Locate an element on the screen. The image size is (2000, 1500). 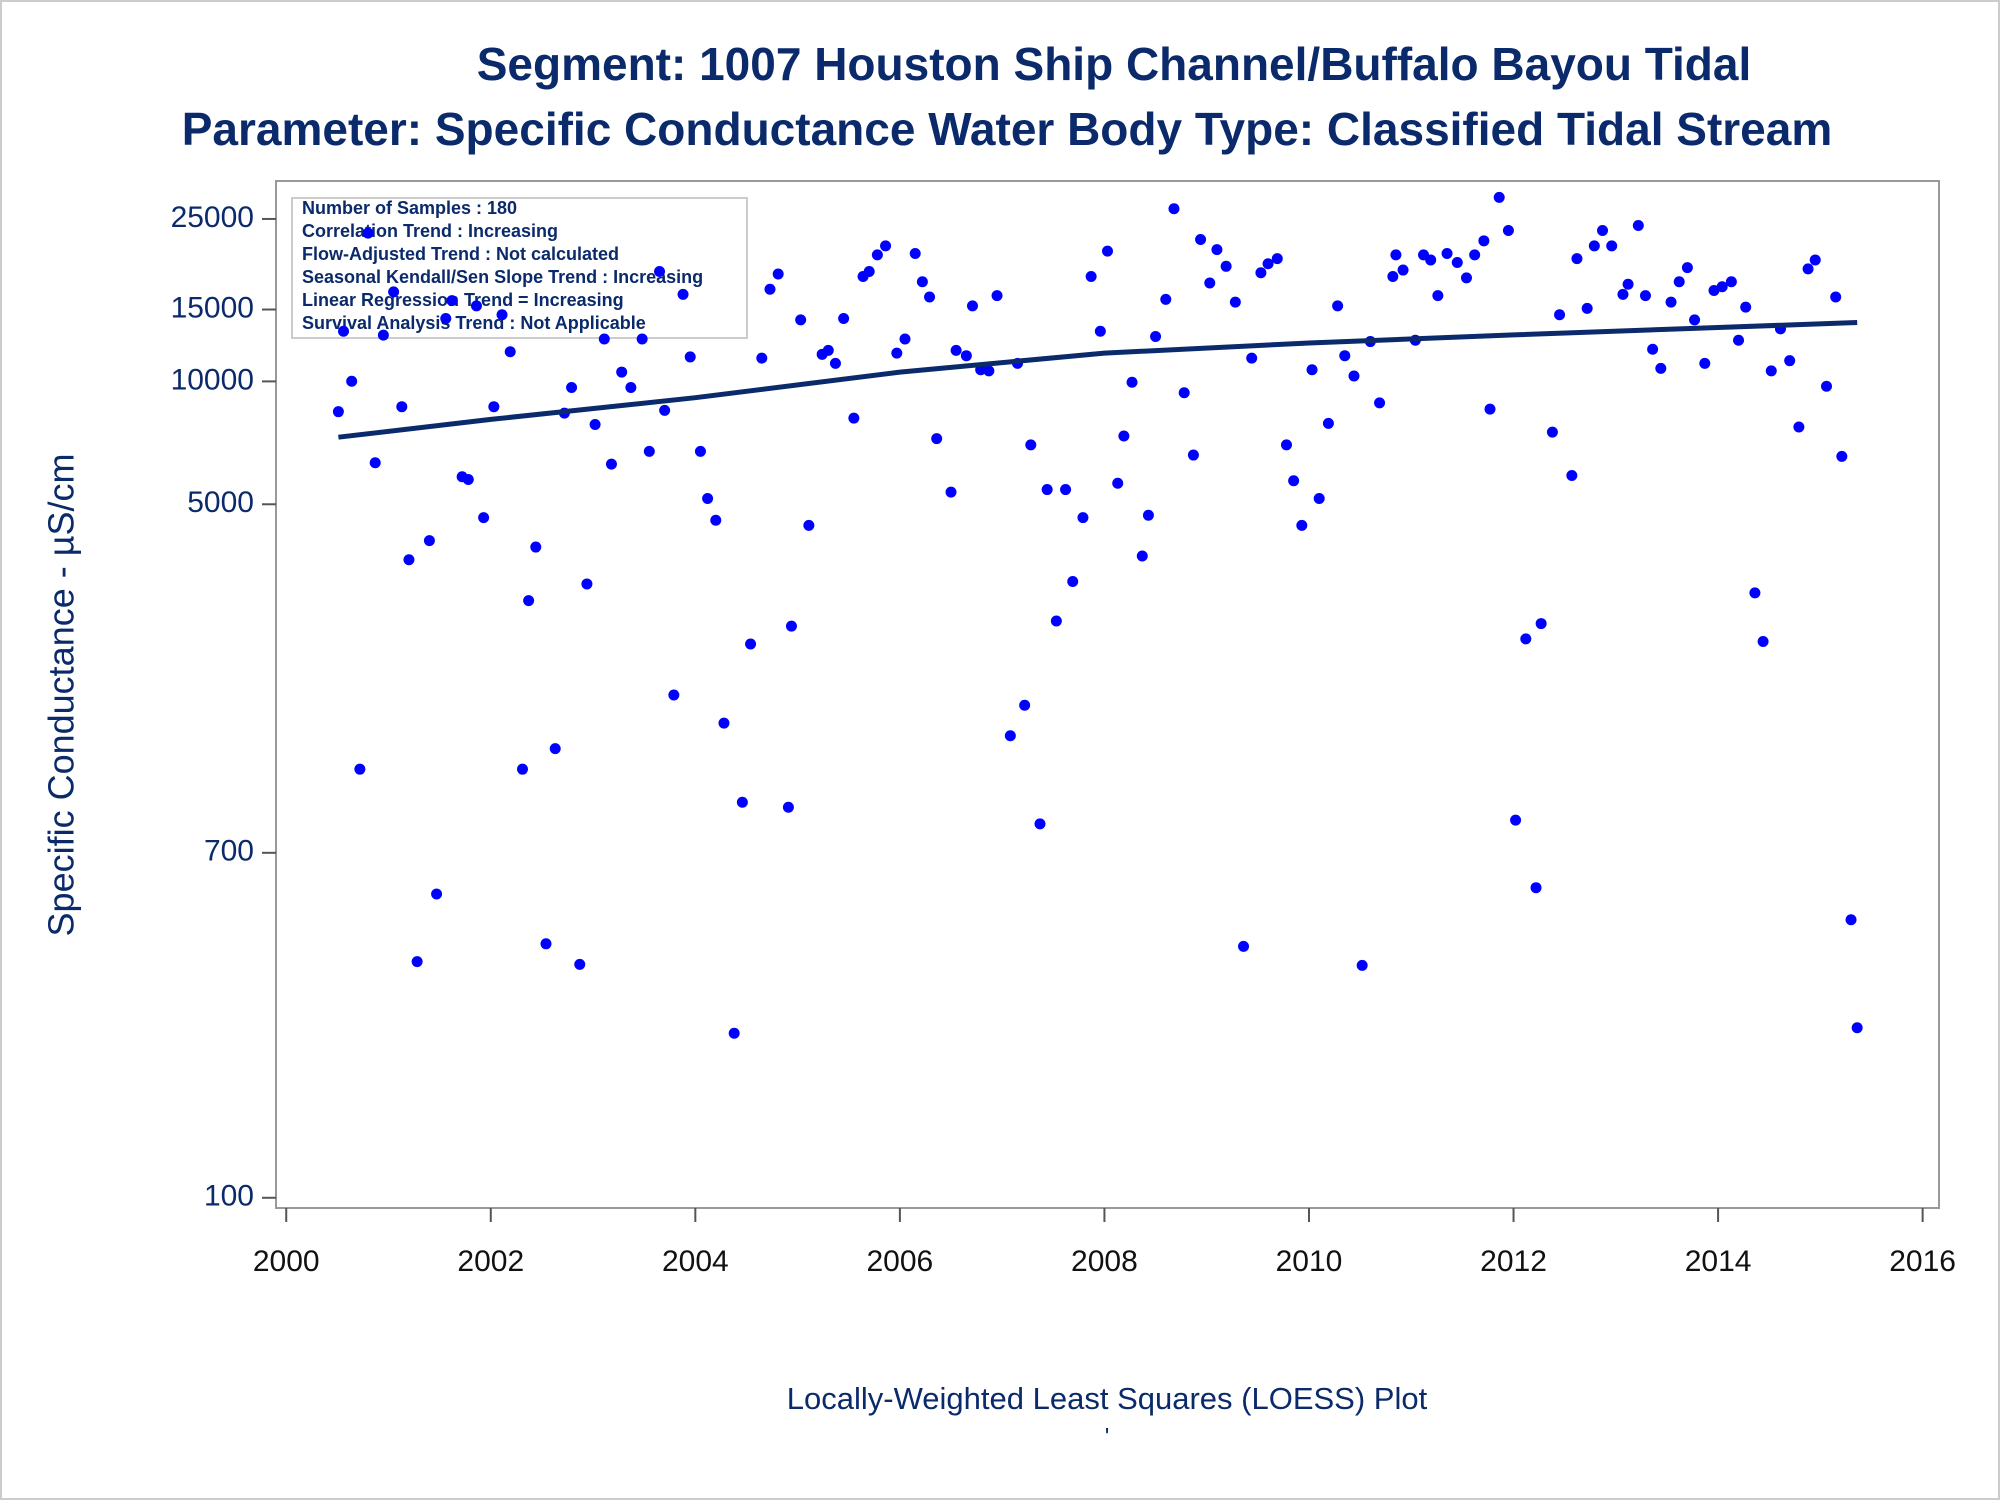
x-tick-label: 2002 is located at coordinates (490, 1261).